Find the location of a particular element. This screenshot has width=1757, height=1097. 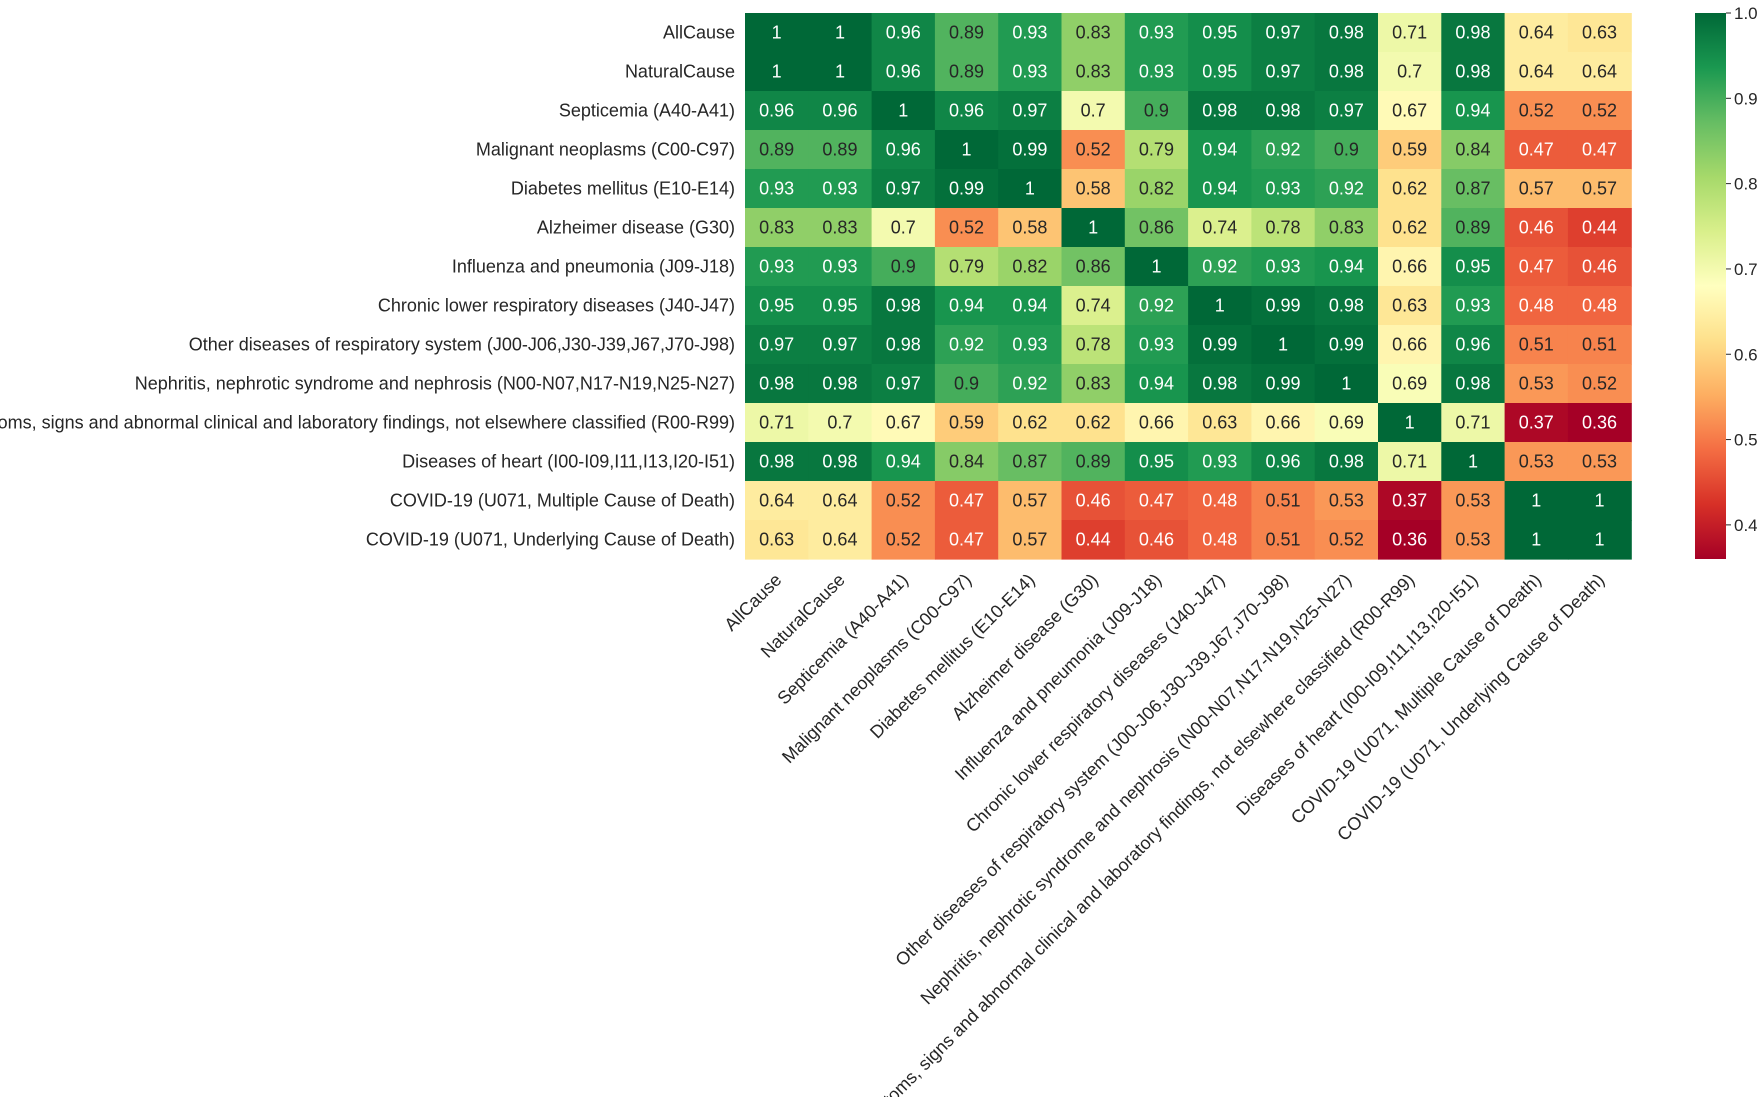

heatmap-cell-r3-c13 is located at coordinates (1599, 150).